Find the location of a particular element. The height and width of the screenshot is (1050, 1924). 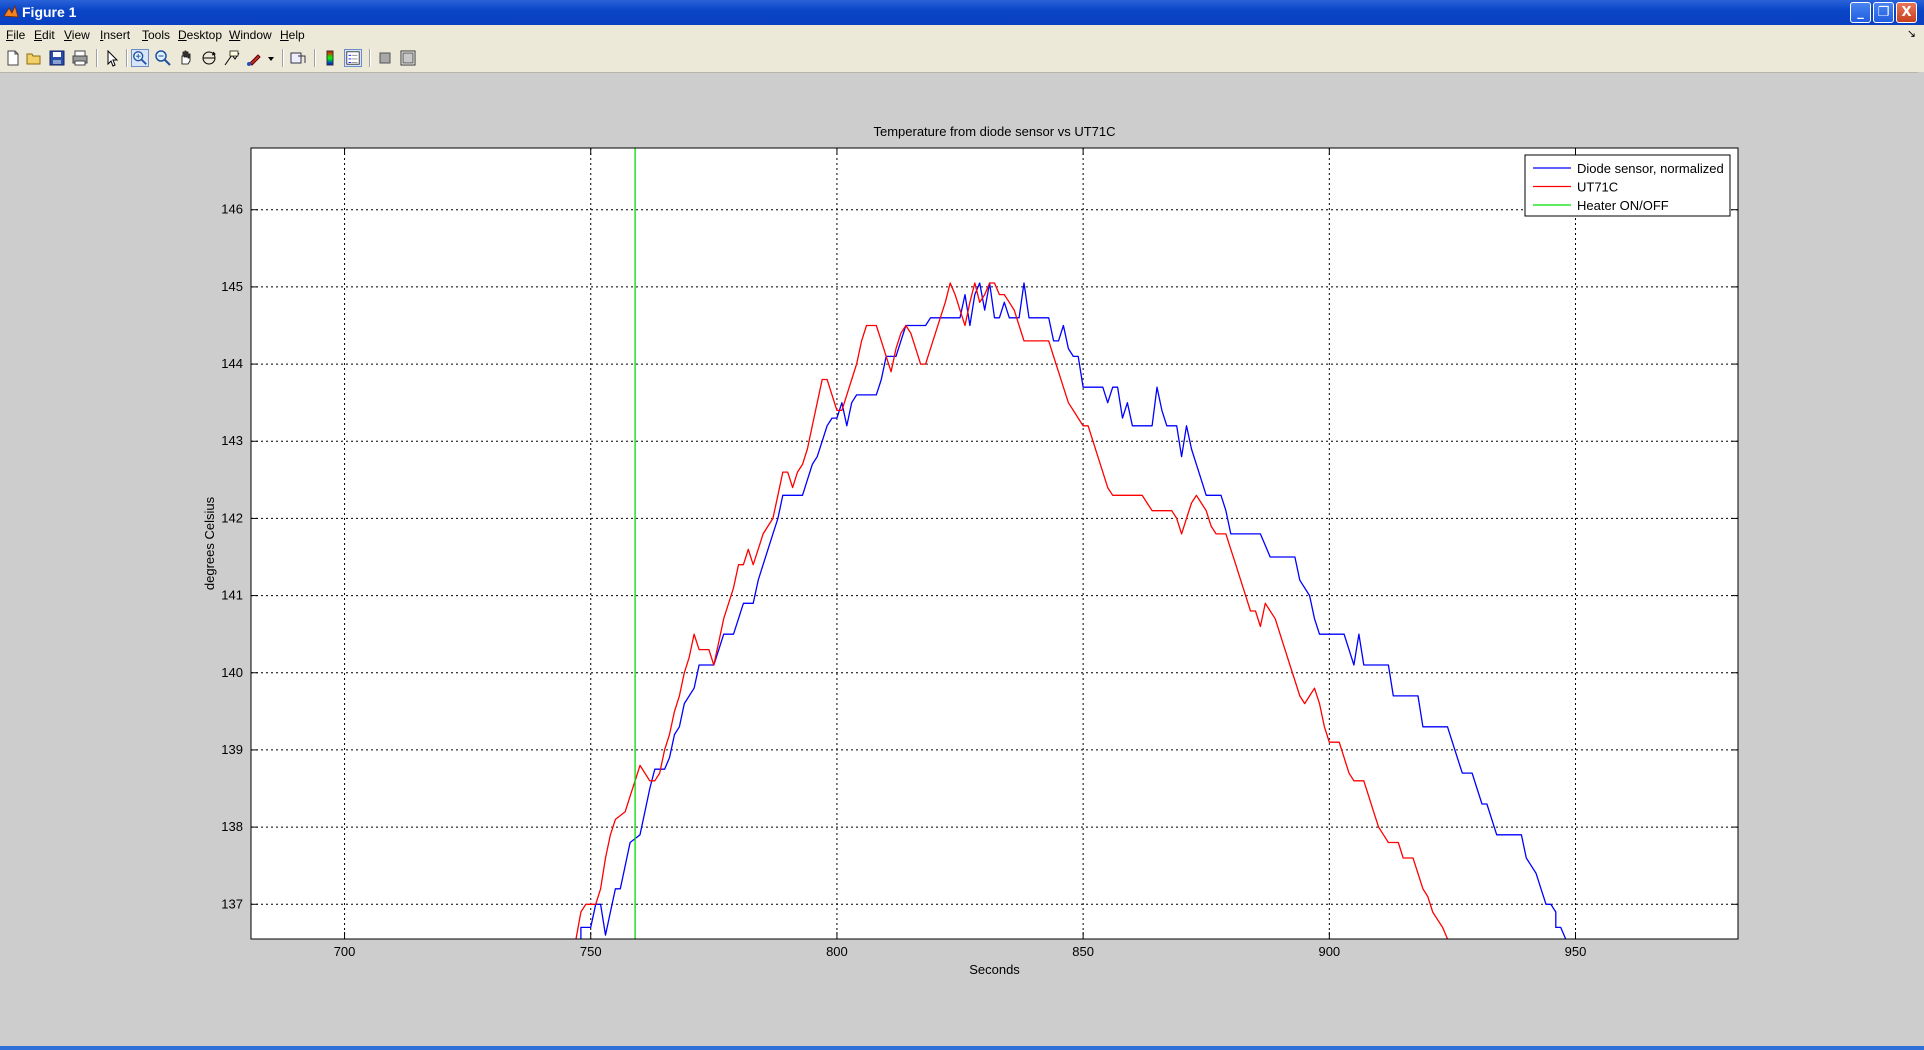

zoom-in-icon is located at coordinates (140, 58).